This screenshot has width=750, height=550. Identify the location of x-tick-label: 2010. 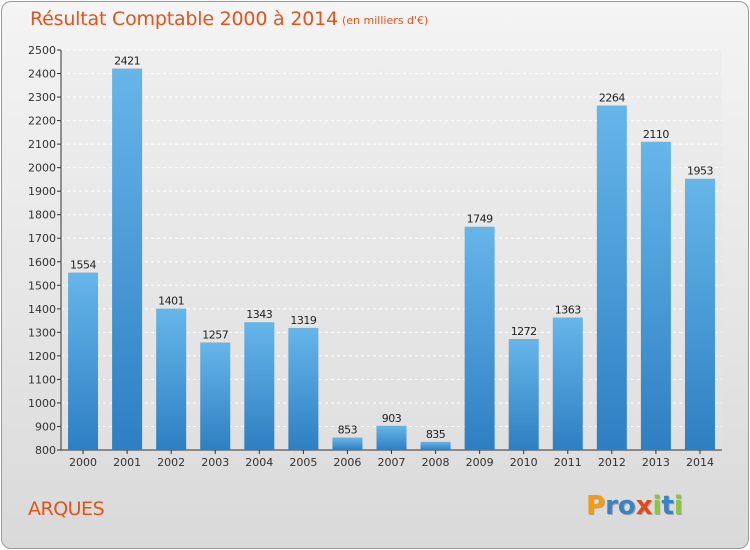
(524, 462).